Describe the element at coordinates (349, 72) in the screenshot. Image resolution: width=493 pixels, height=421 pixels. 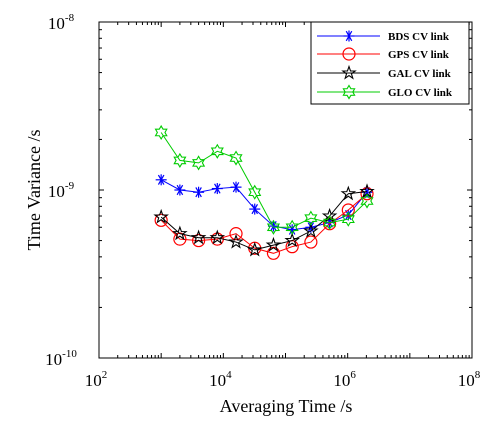
I see `legend-marker-gal-cv-link` at that location.